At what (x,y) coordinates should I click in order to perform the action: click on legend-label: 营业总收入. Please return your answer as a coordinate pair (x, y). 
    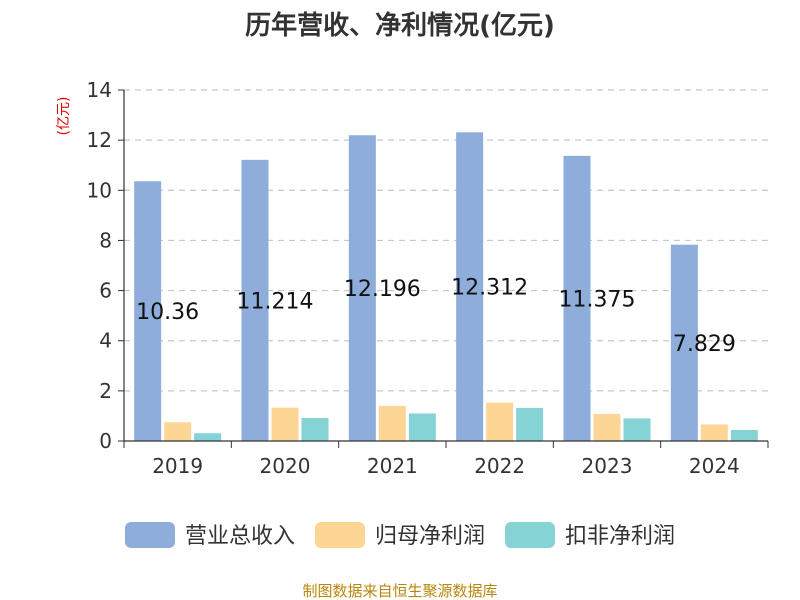
    Looking at the image, I should click on (240, 536).